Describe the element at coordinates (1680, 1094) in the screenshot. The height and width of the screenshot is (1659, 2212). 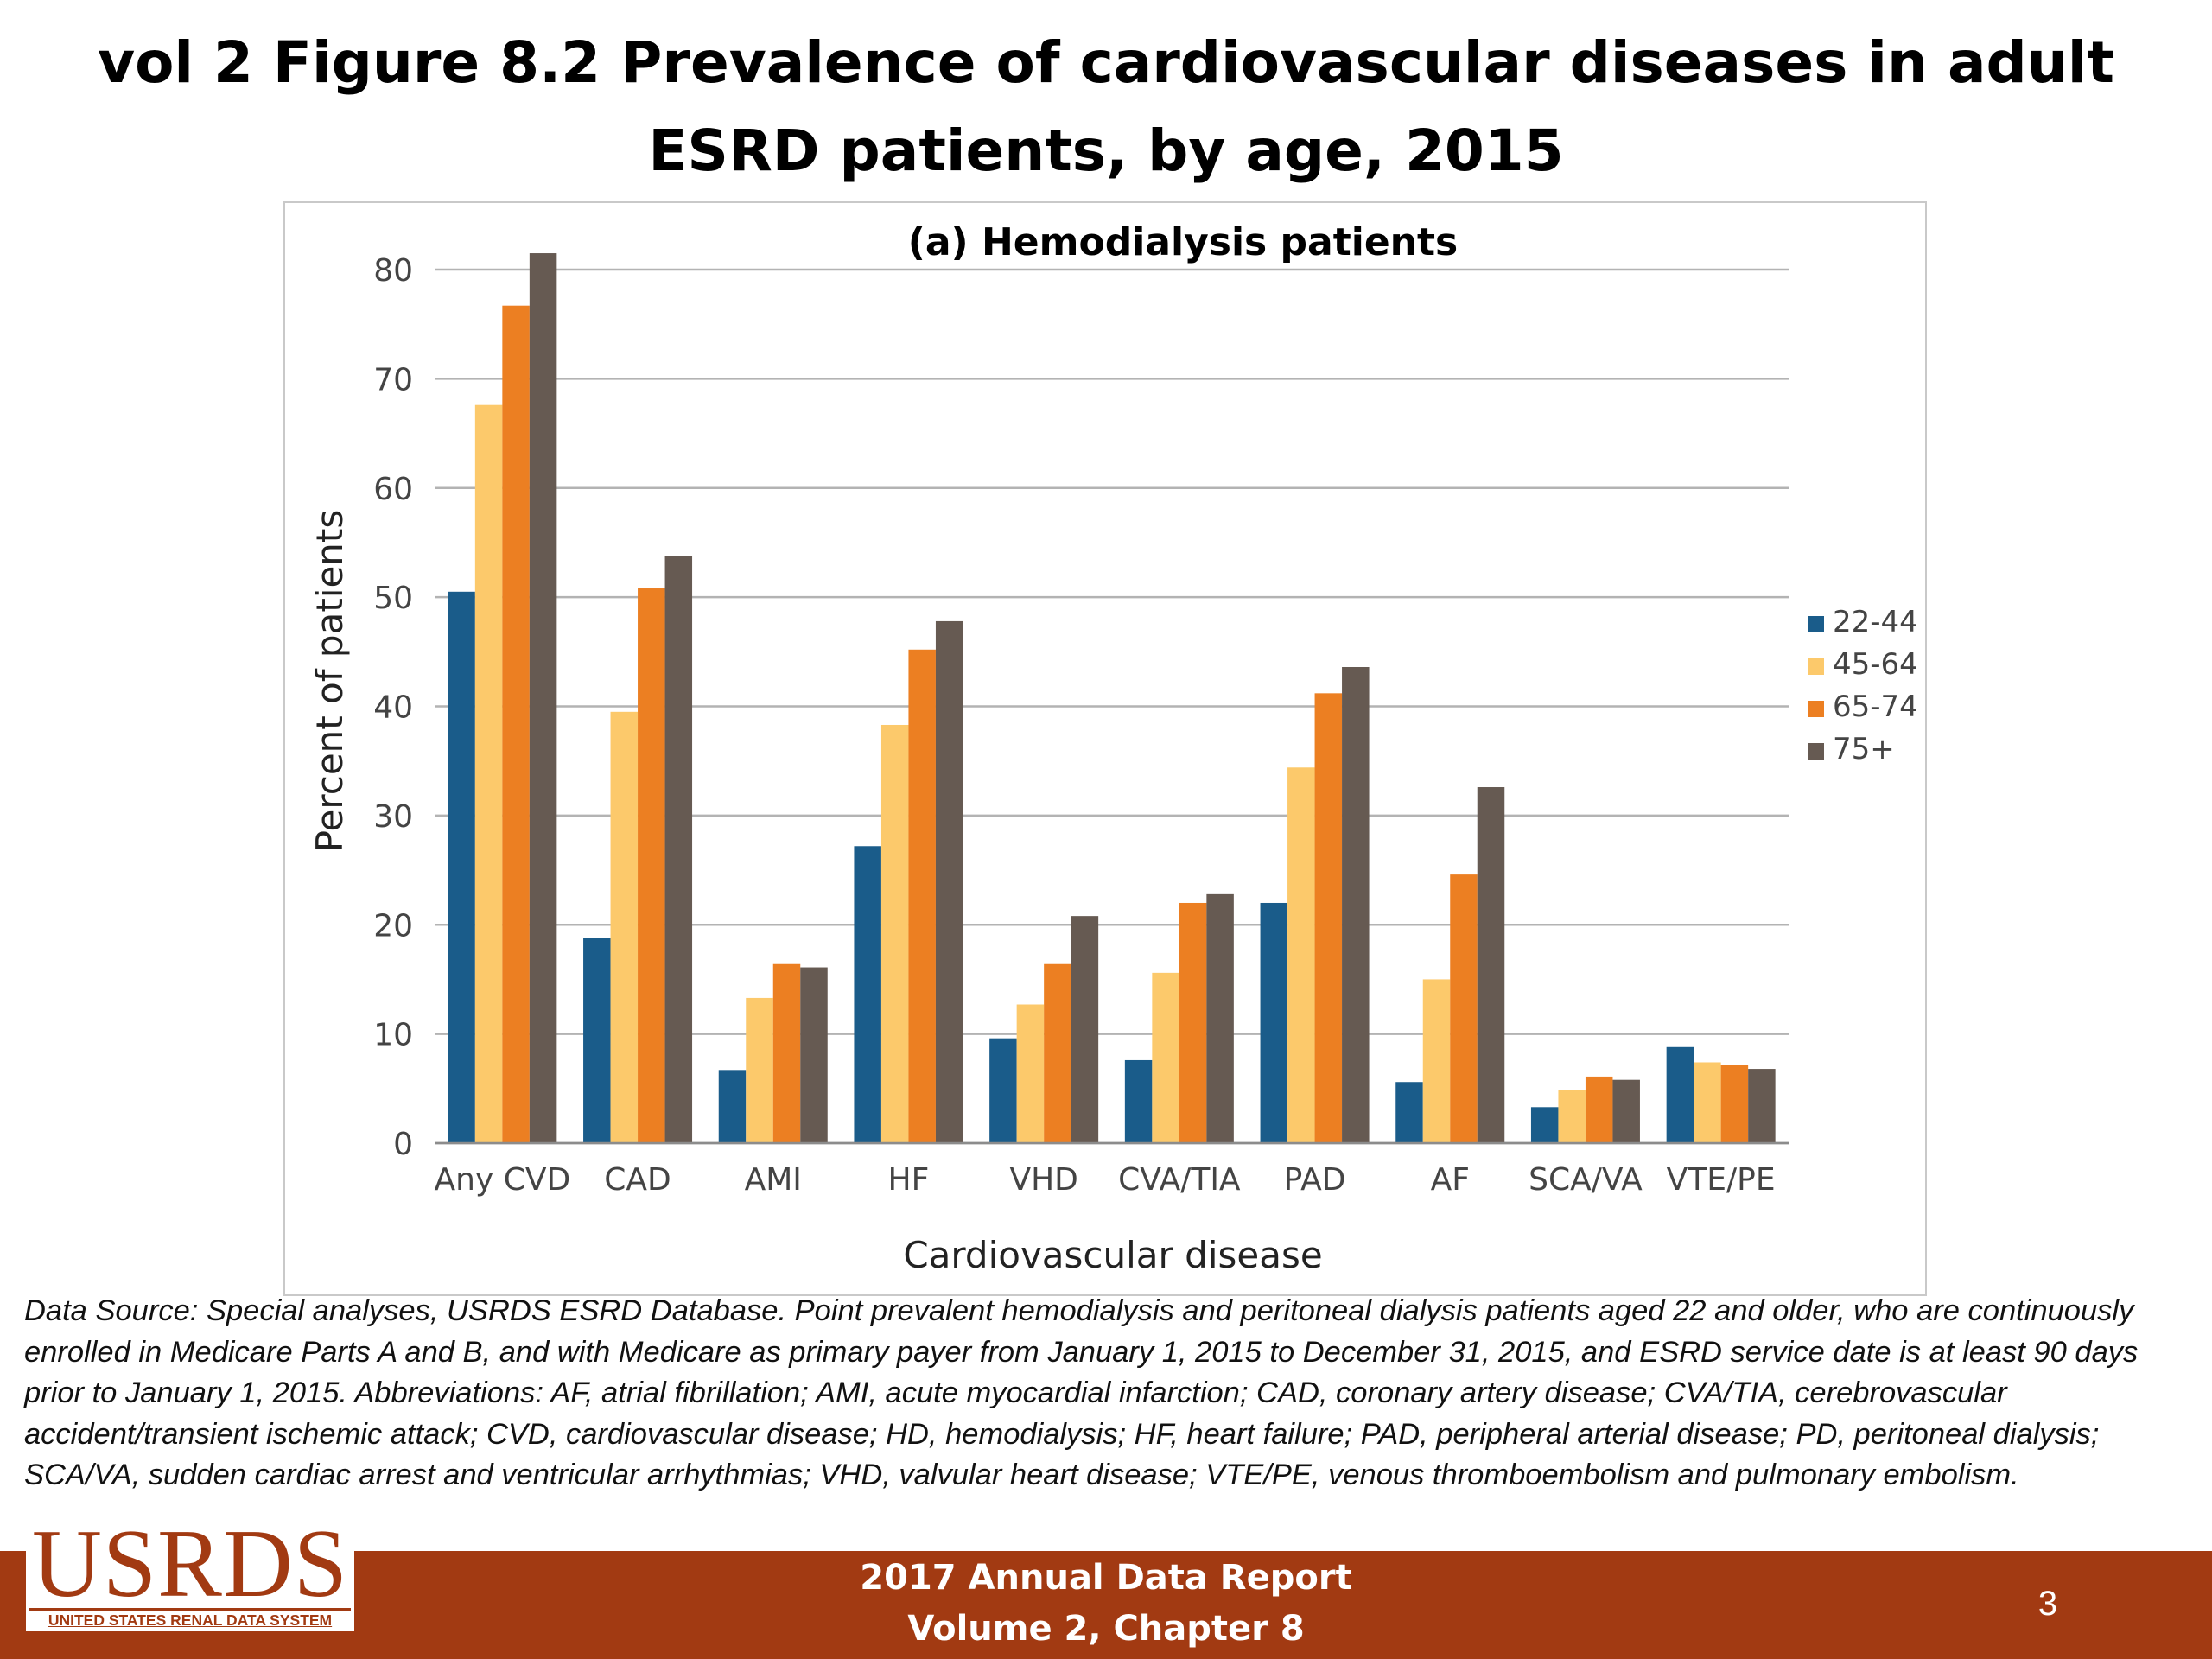
I see `bar-22-44-vtepe` at that location.